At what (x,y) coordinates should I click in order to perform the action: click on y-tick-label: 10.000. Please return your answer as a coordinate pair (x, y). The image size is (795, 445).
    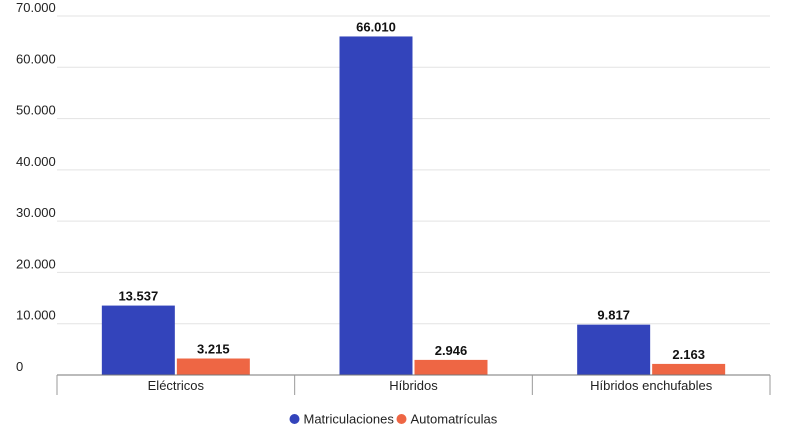
    Looking at the image, I should click on (36, 315).